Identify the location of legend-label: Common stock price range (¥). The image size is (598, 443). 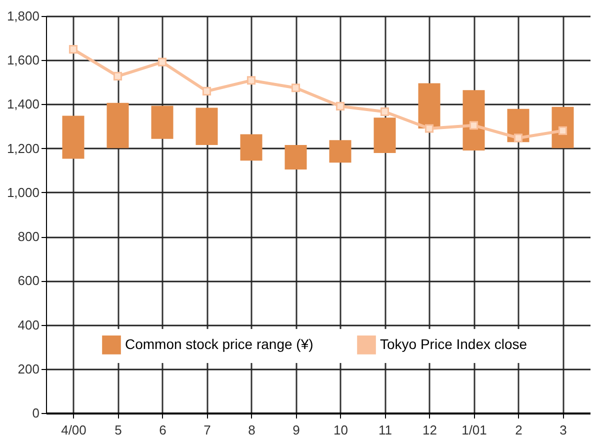
(219, 344).